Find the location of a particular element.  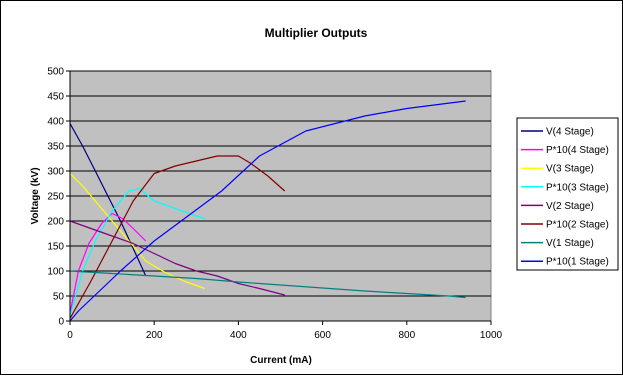

legend-label: V(2 Stage) is located at coordinates (570, 206).